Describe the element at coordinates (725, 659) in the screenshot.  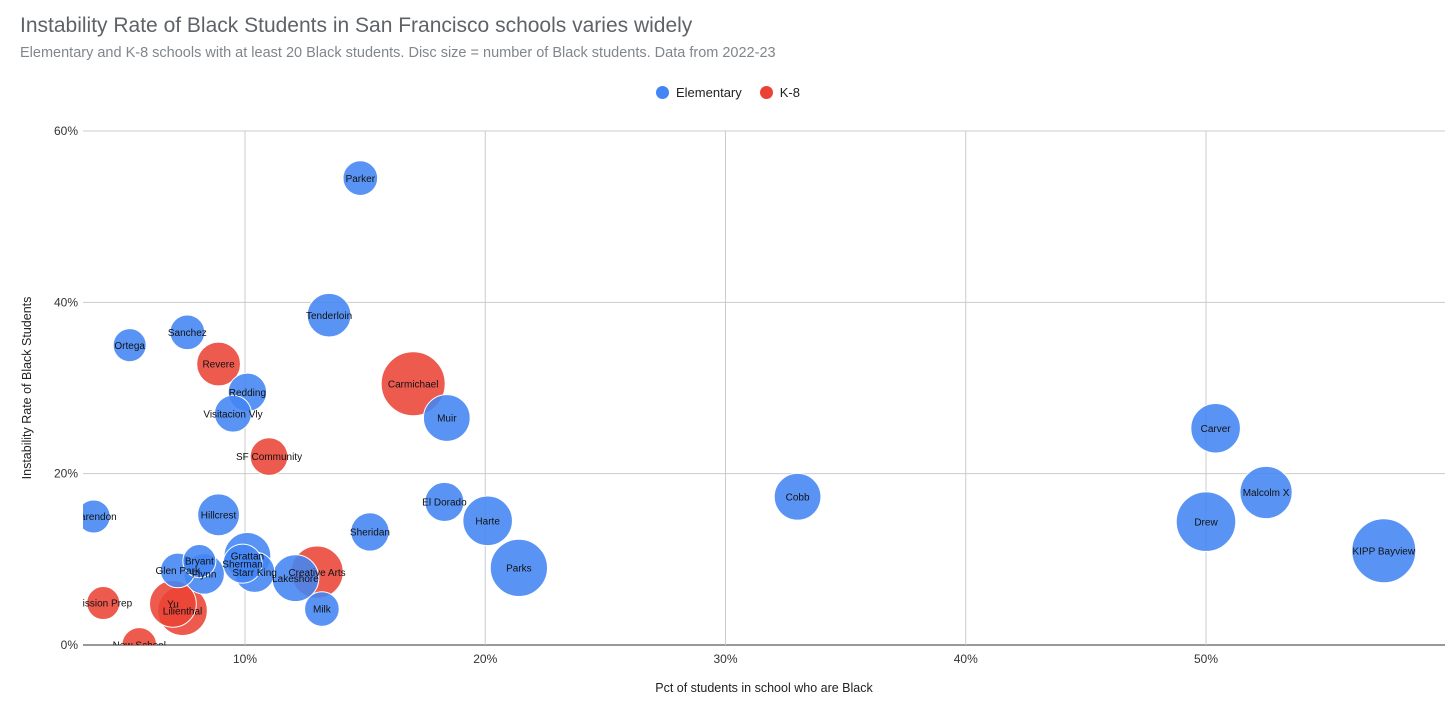
I see `x-tick-label: 30%` at that location.